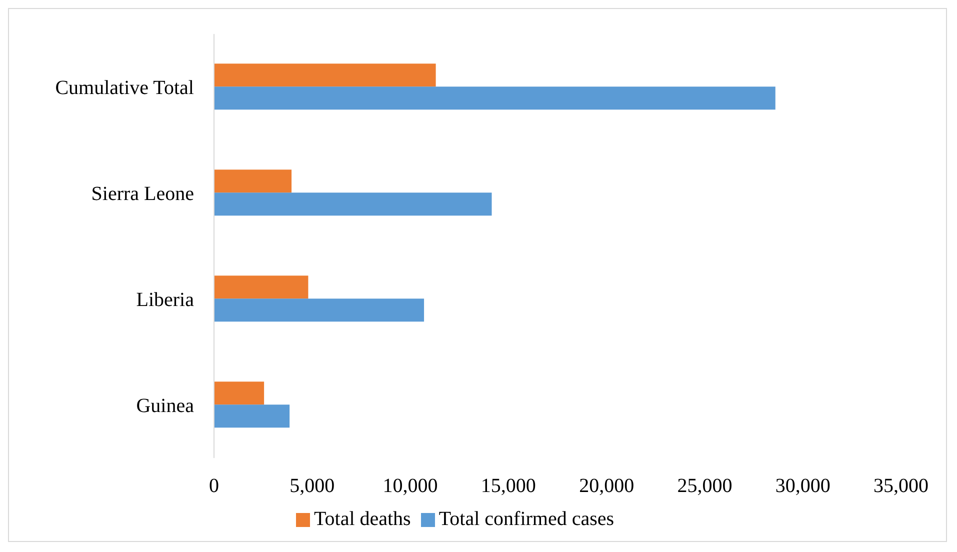 This screenshot has width=957, height=552. What do you see at coordinates (508, 486) in the screenshot?
I see `x-tick-label: 15,000` at bounding box center [508, 486].